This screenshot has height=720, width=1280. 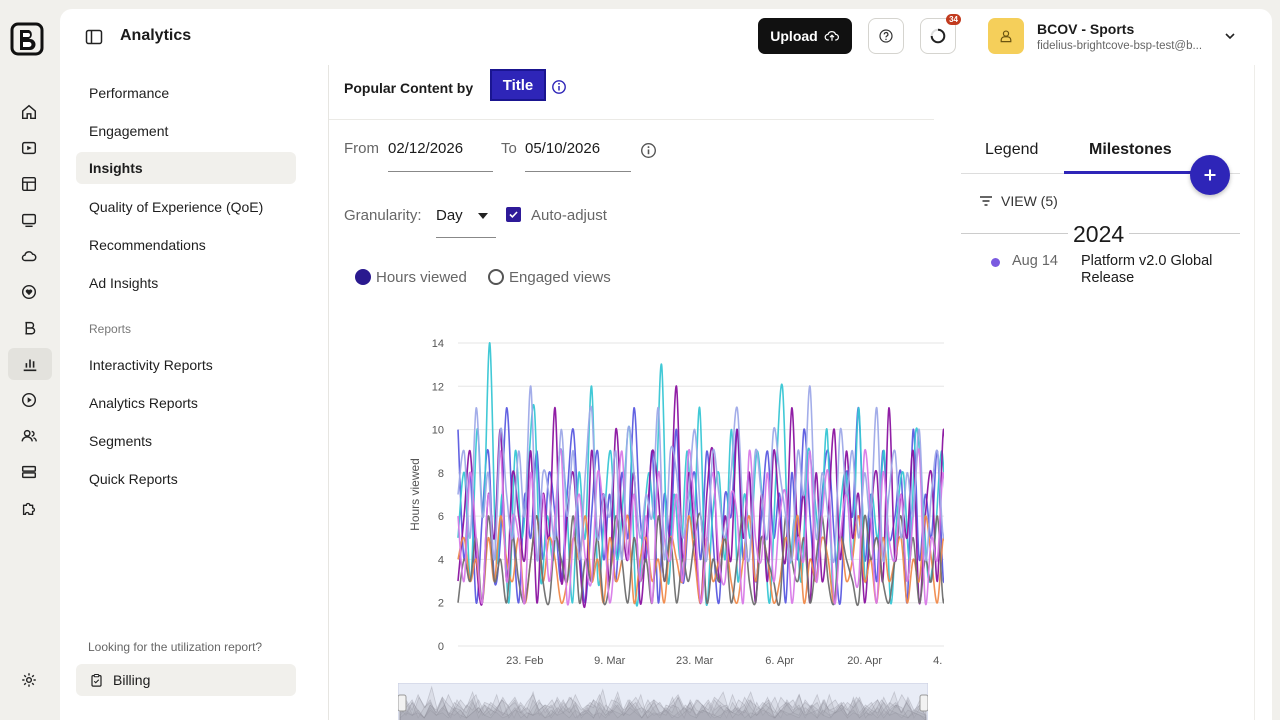 I want to click on y-tick-label: 4, so click(x=441, y=560).